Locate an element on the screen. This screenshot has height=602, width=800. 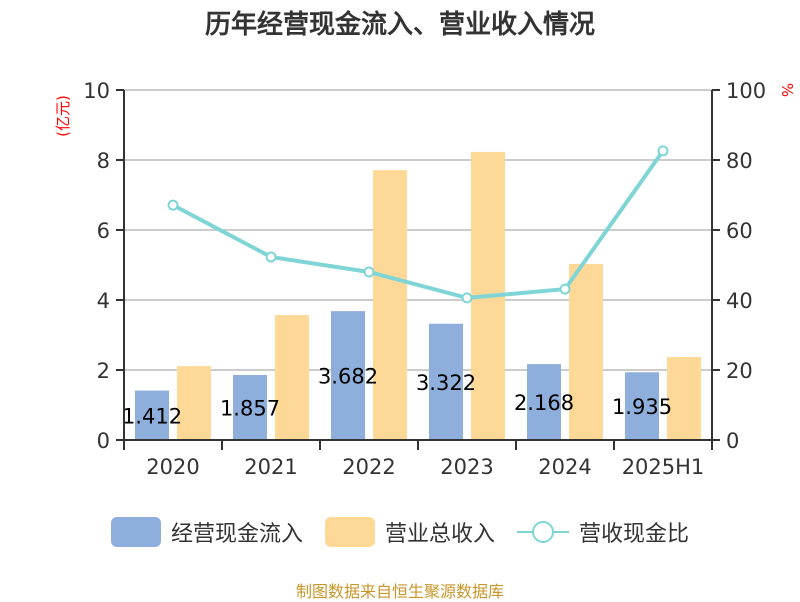
source-footer: 制图数据来自恒生聚源数据库 is located at coordinates (399, 591).